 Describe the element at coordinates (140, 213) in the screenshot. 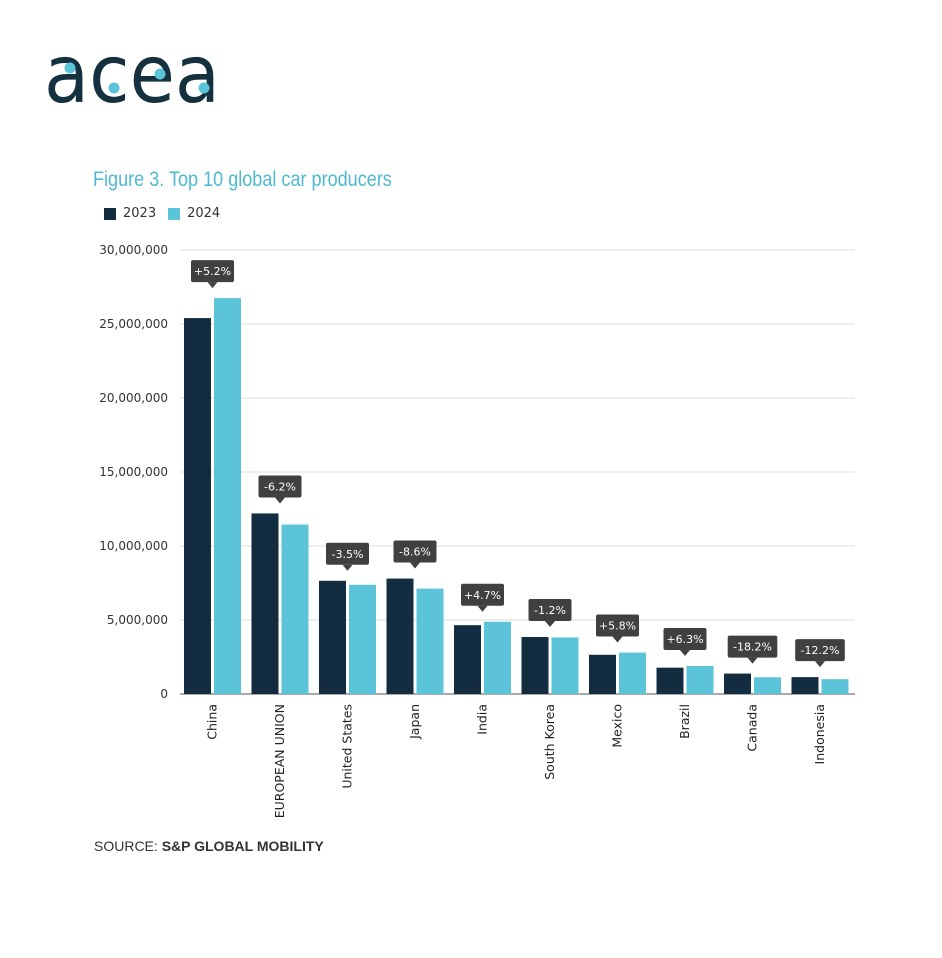

I see `legend-label-2023: 2023` at that location.